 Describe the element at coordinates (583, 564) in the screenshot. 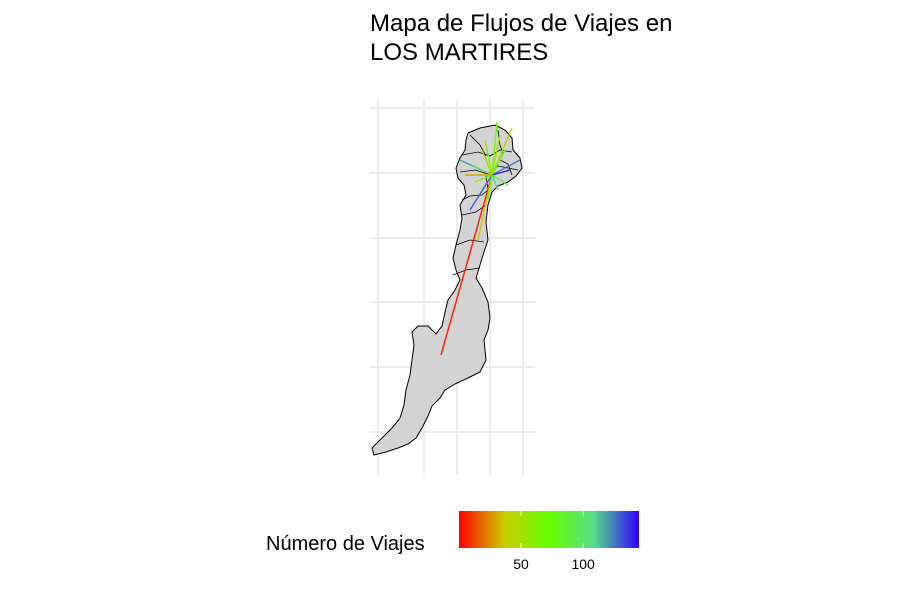

I see `legend-tick-label: 100` at that location.